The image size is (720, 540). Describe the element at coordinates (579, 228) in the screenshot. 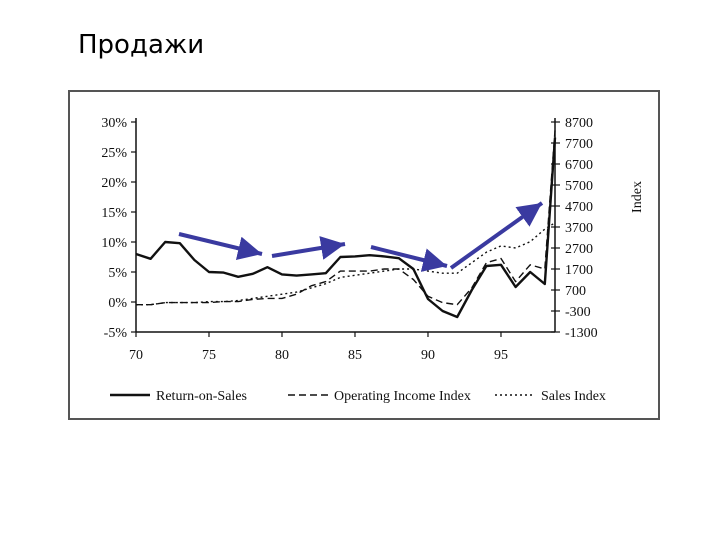

I see `y2-tick-label: 3700` at that location.